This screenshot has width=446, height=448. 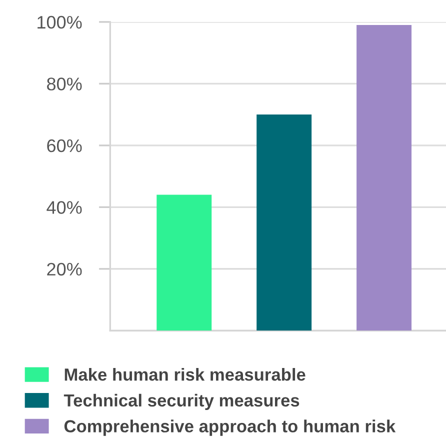 I want to click on y-tick-label: 80%, so click(x=64, y=84).